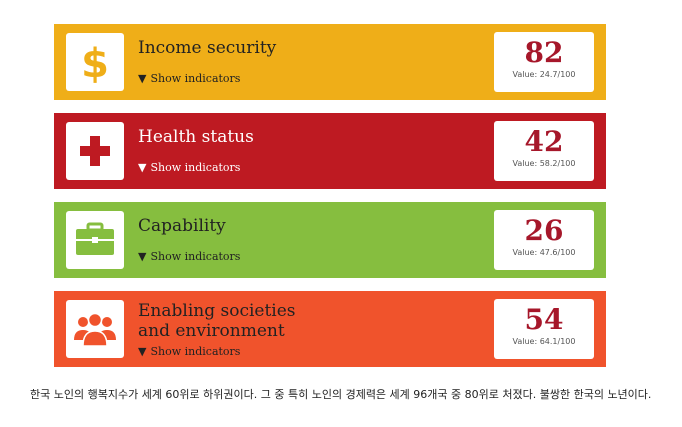 The height and width of the screenshot is (427, 682). I want to click on income-icon-box: $, so click(95, 62).